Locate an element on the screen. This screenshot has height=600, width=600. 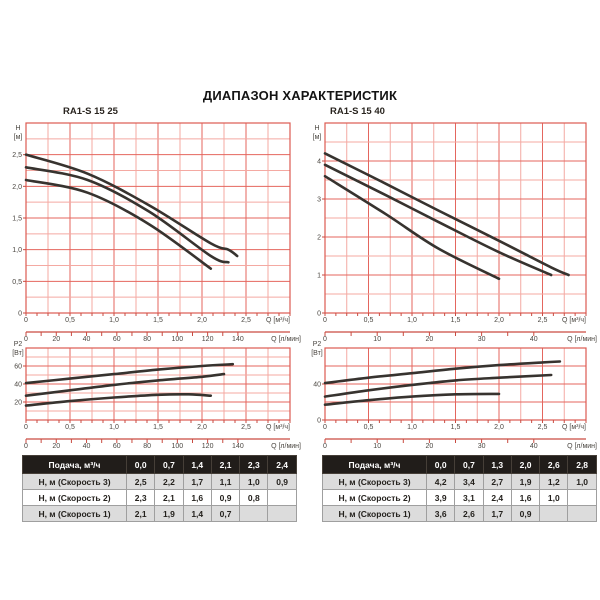
table-row: Н, м (Скорость 3) 2,5 2,2 1,7 1,1 1,0 0,9 is located at coordinates (159, 481).